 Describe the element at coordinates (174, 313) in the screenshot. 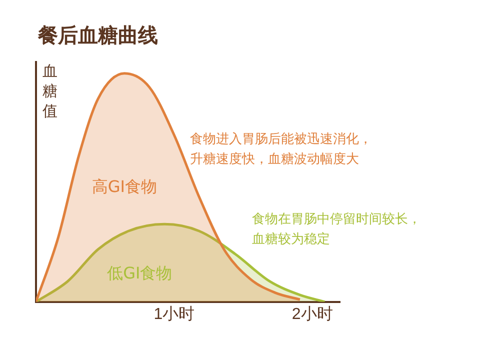

I see `x-tick-label: 1小时` at that location.